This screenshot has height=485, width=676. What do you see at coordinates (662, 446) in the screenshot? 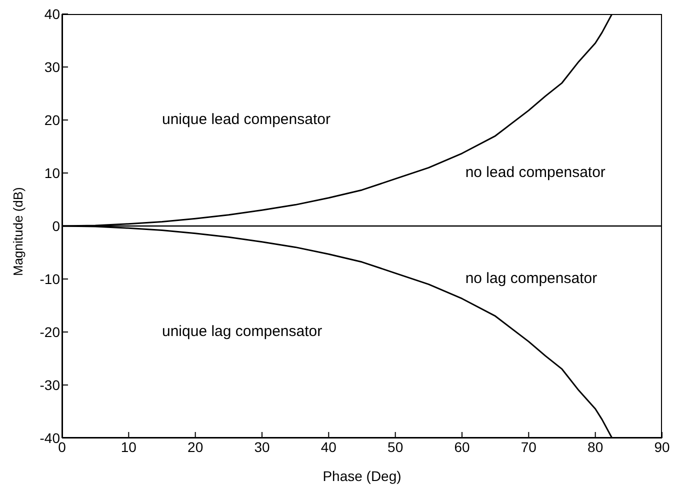
I see `x-tick-label: 90` at bounding box center [662, 446].